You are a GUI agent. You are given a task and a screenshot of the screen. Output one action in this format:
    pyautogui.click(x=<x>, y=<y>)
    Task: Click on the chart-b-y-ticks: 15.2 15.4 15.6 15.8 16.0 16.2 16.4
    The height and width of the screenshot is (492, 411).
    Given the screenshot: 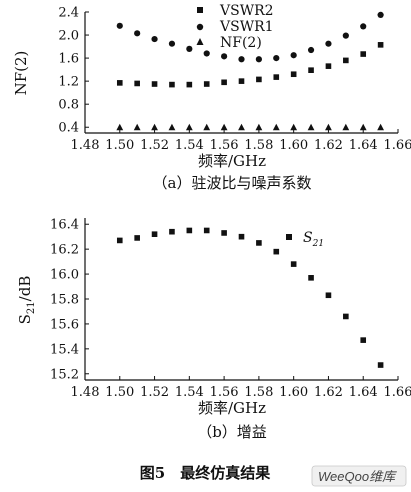 What is the action you would take?
    pyautogui.click(x=69, y=300)
    